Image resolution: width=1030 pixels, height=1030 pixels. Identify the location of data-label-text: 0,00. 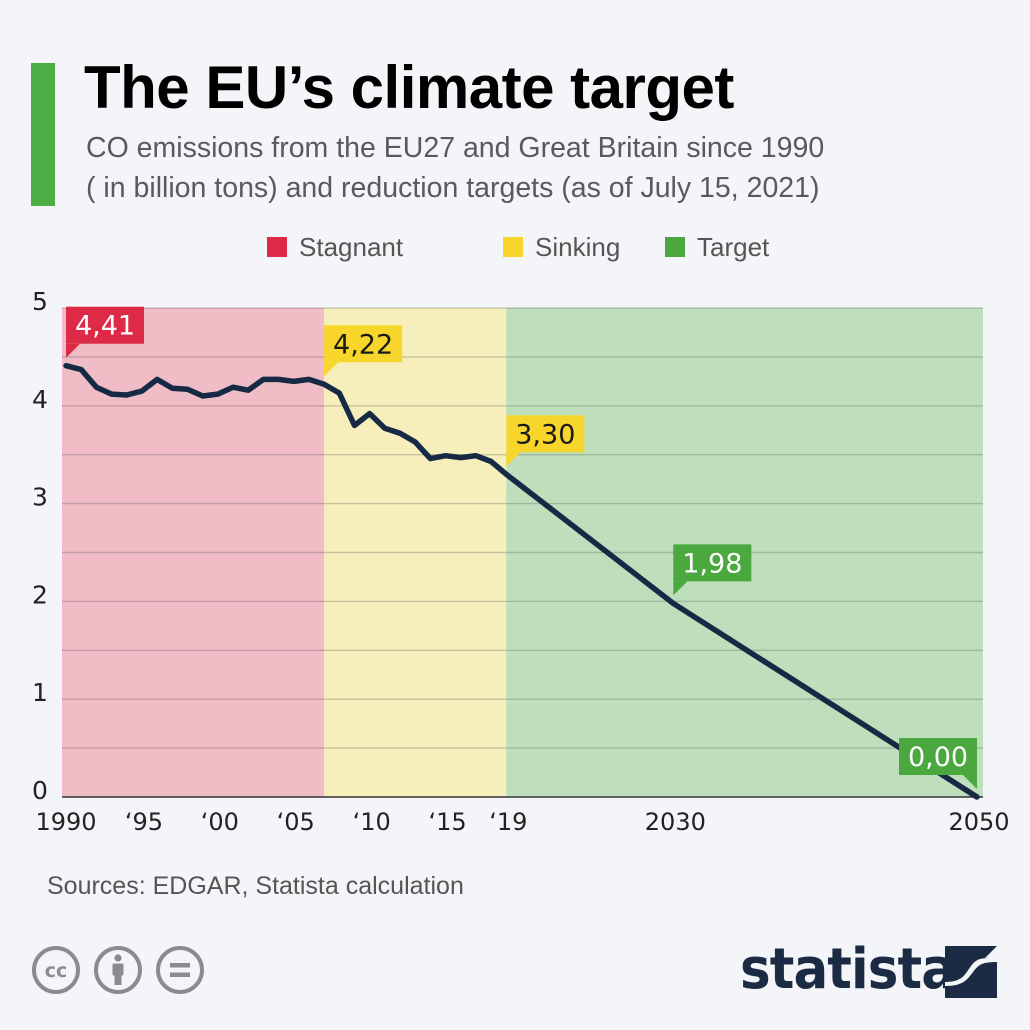
(938, 757).